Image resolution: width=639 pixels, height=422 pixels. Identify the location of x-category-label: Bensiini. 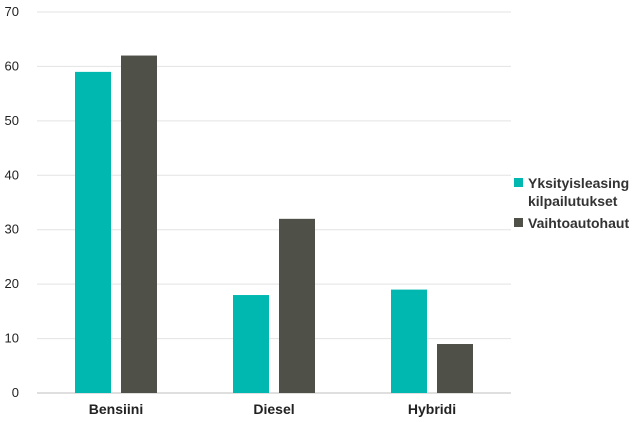
(116, 409).